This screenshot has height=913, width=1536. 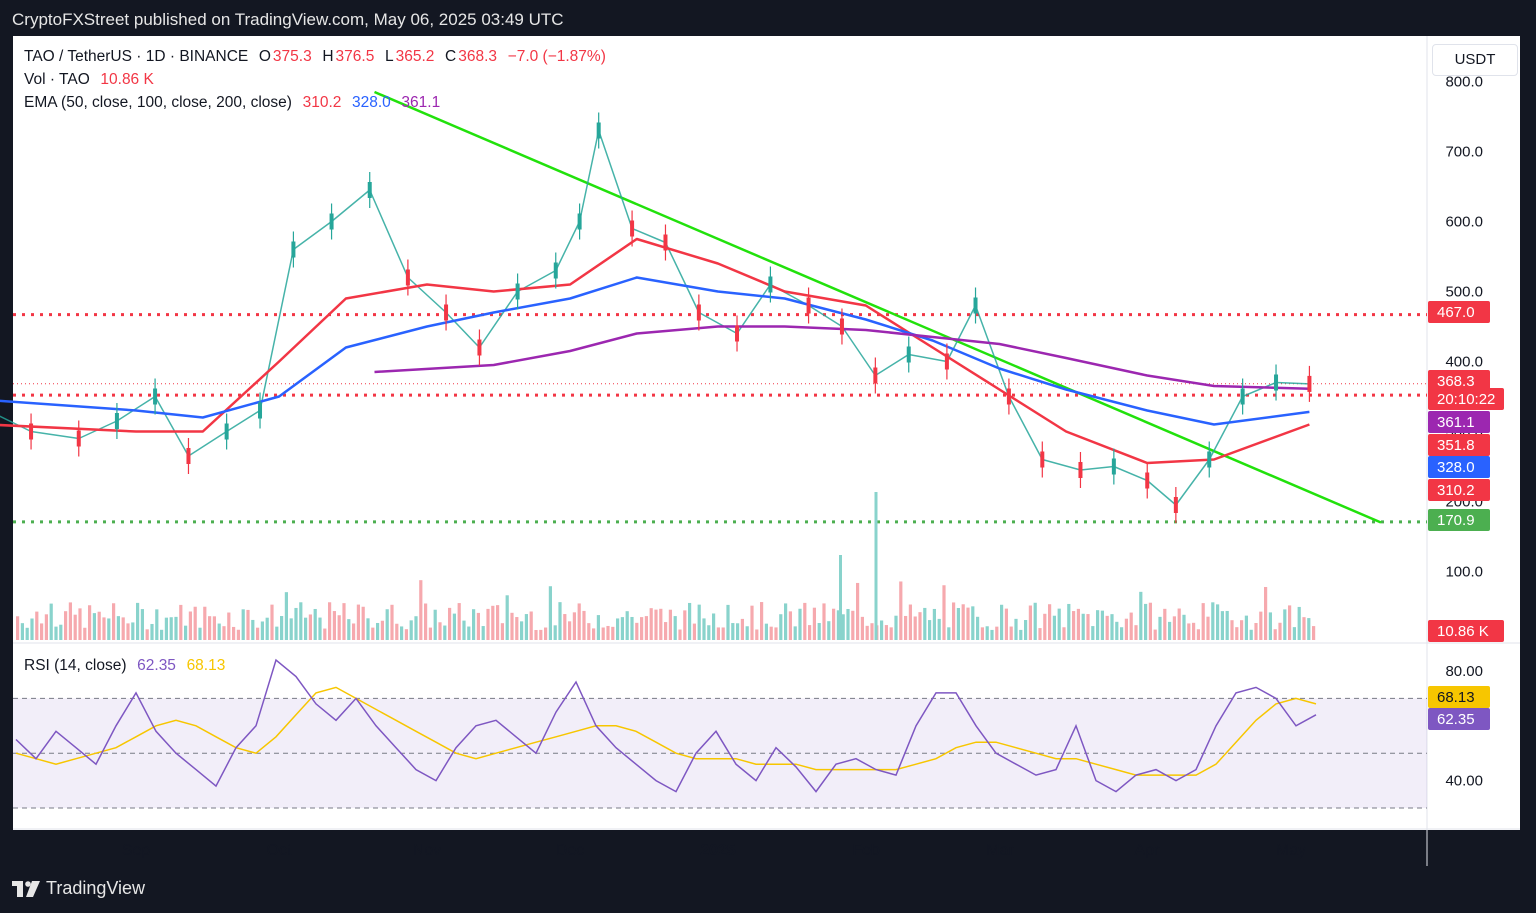 What do you see at coordinates (451, 56) in the screenshot?
I see `close-label: C` at bounding box center [451, 56].